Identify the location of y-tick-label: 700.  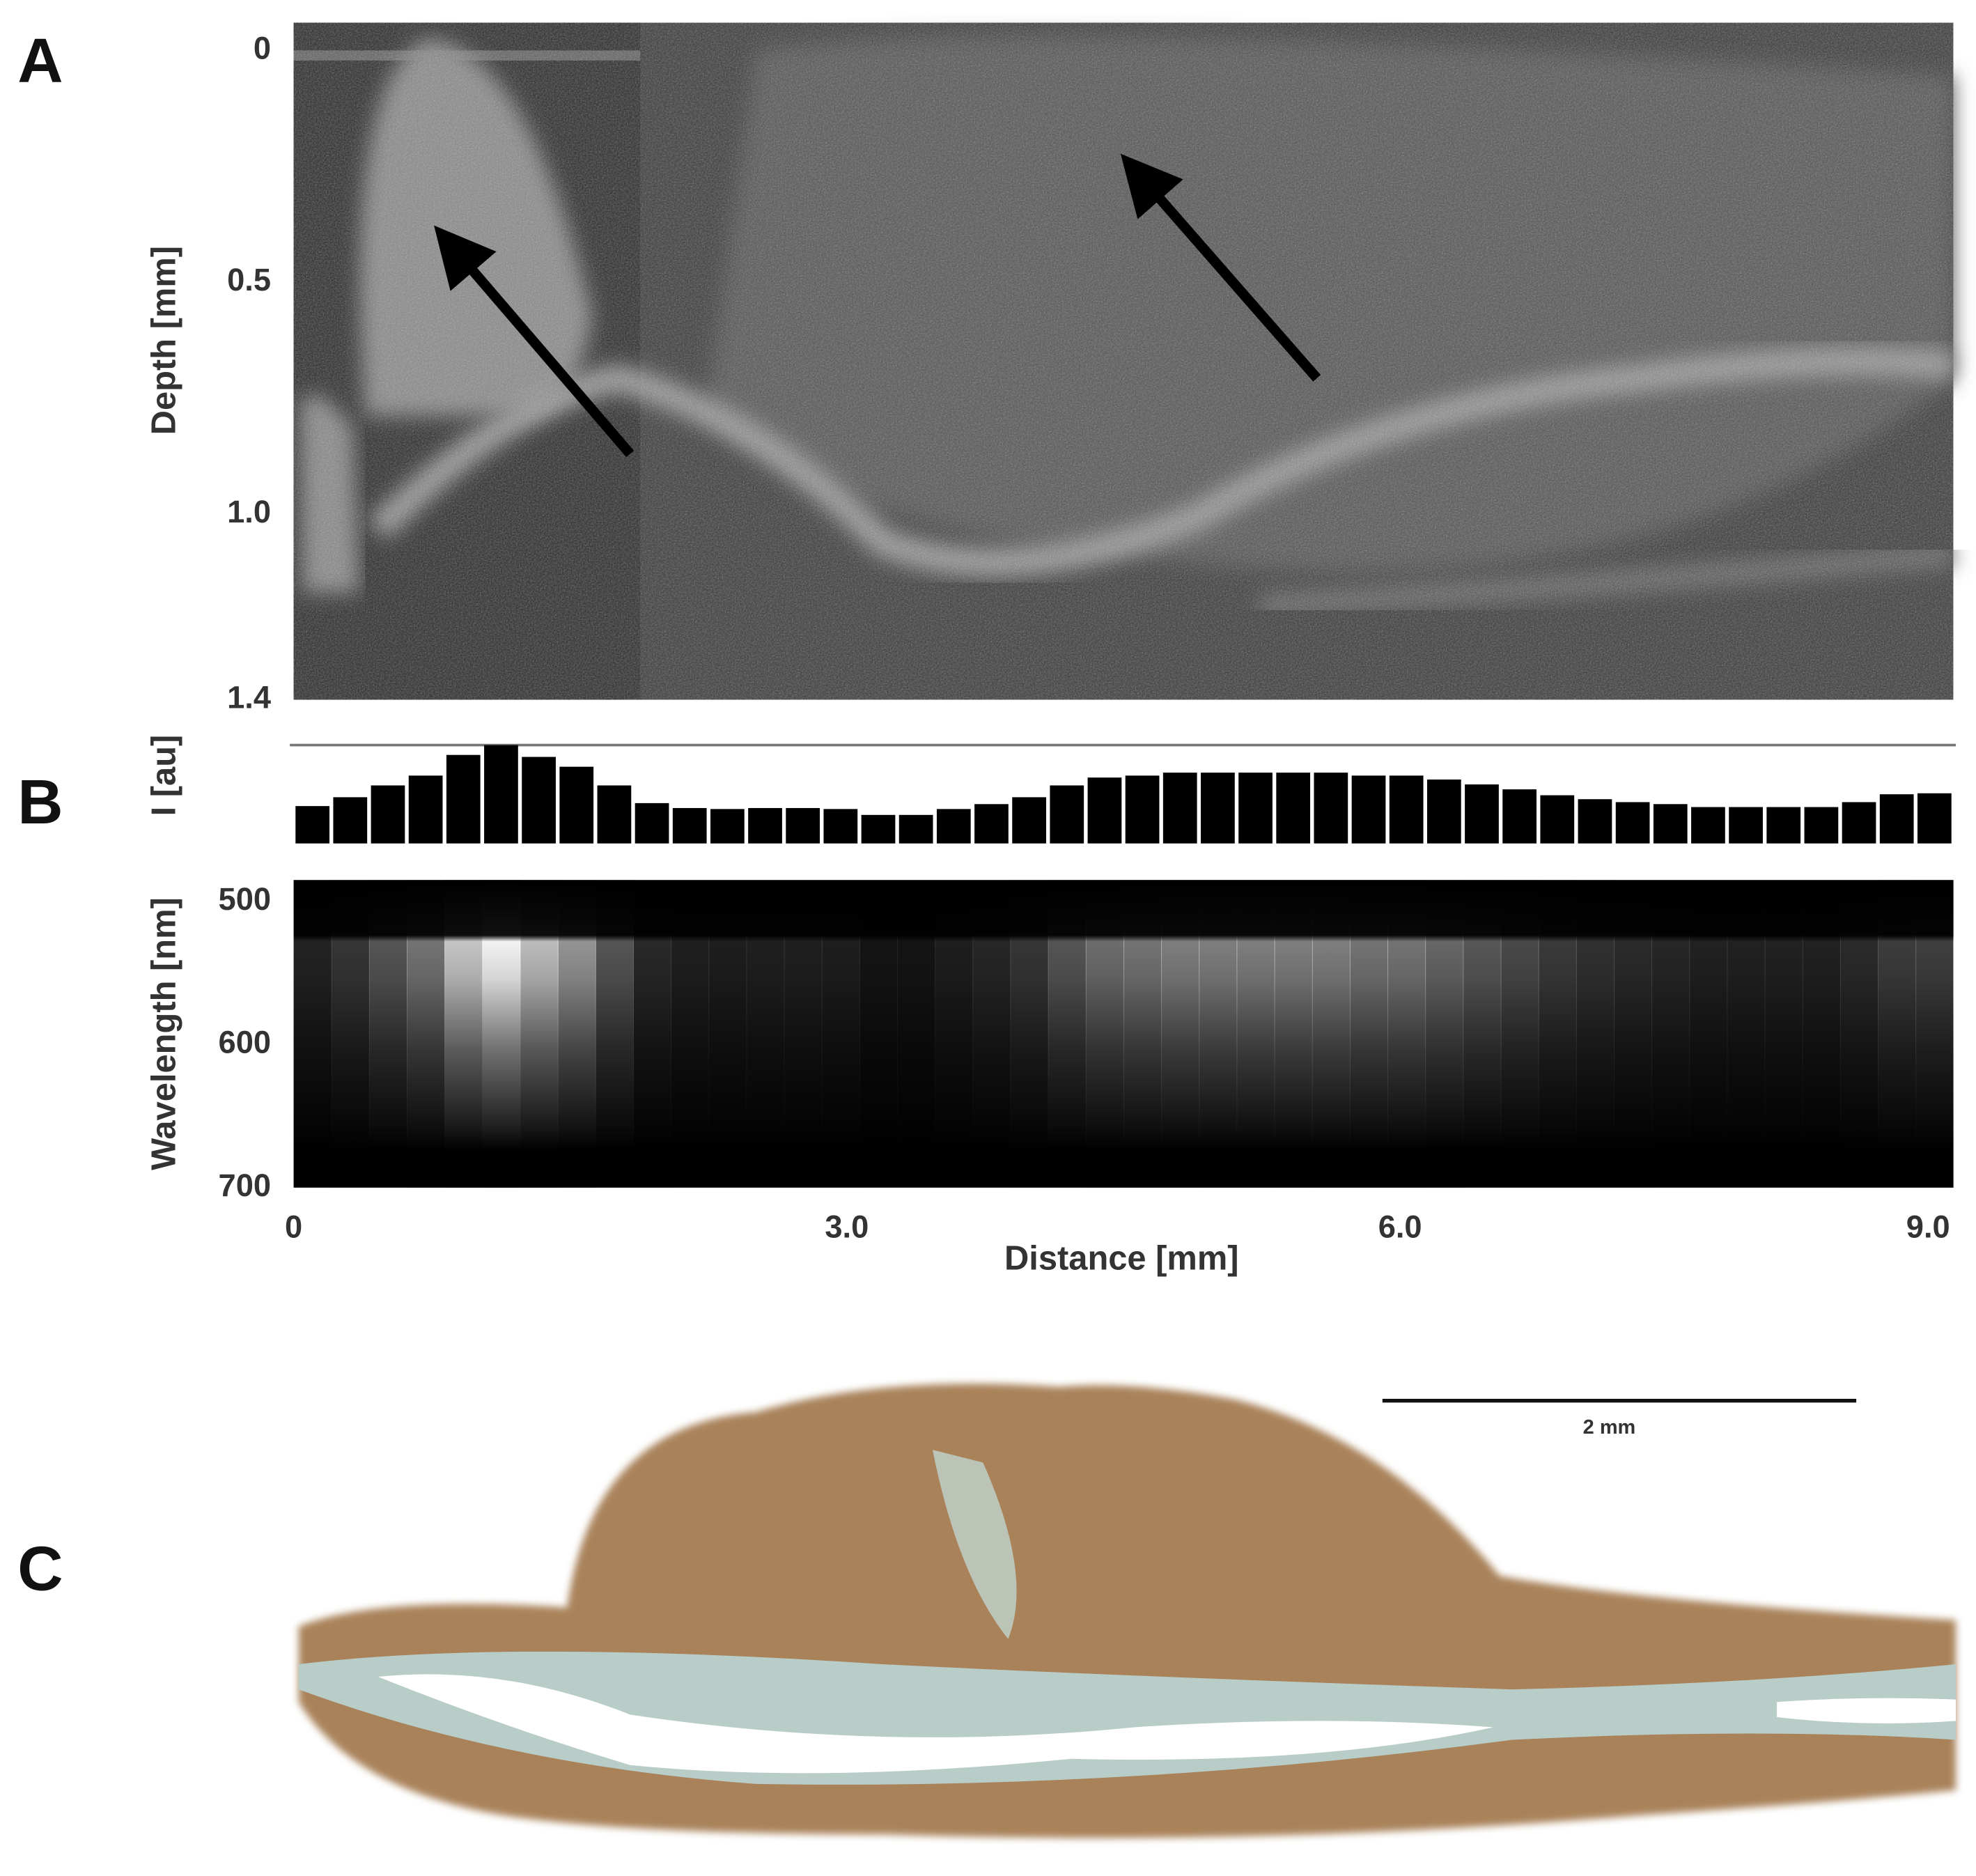
(245, 1185).